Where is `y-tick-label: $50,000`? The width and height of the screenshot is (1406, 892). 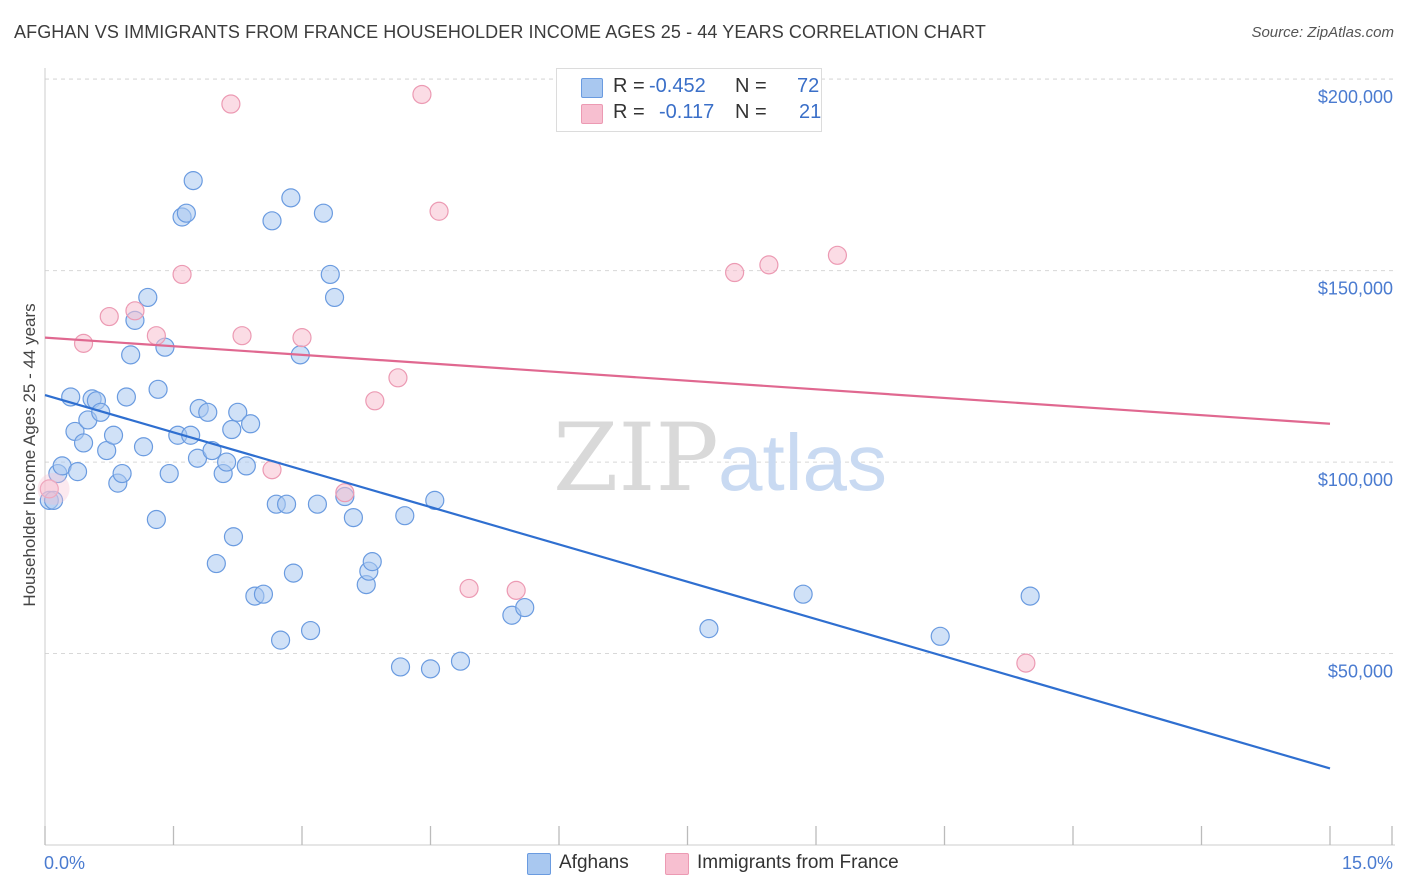 y-tick-label: $50,000 is located at coordinates (1360, 672).